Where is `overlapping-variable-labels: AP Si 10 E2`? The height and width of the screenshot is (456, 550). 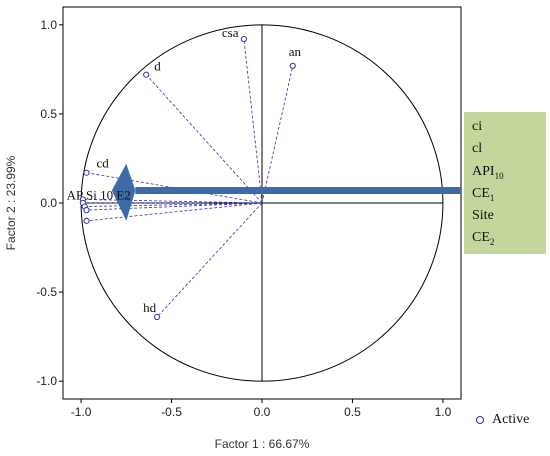
overlapping-variable-labels: AP Si 10 E2 is located at coordinates (99, 194).